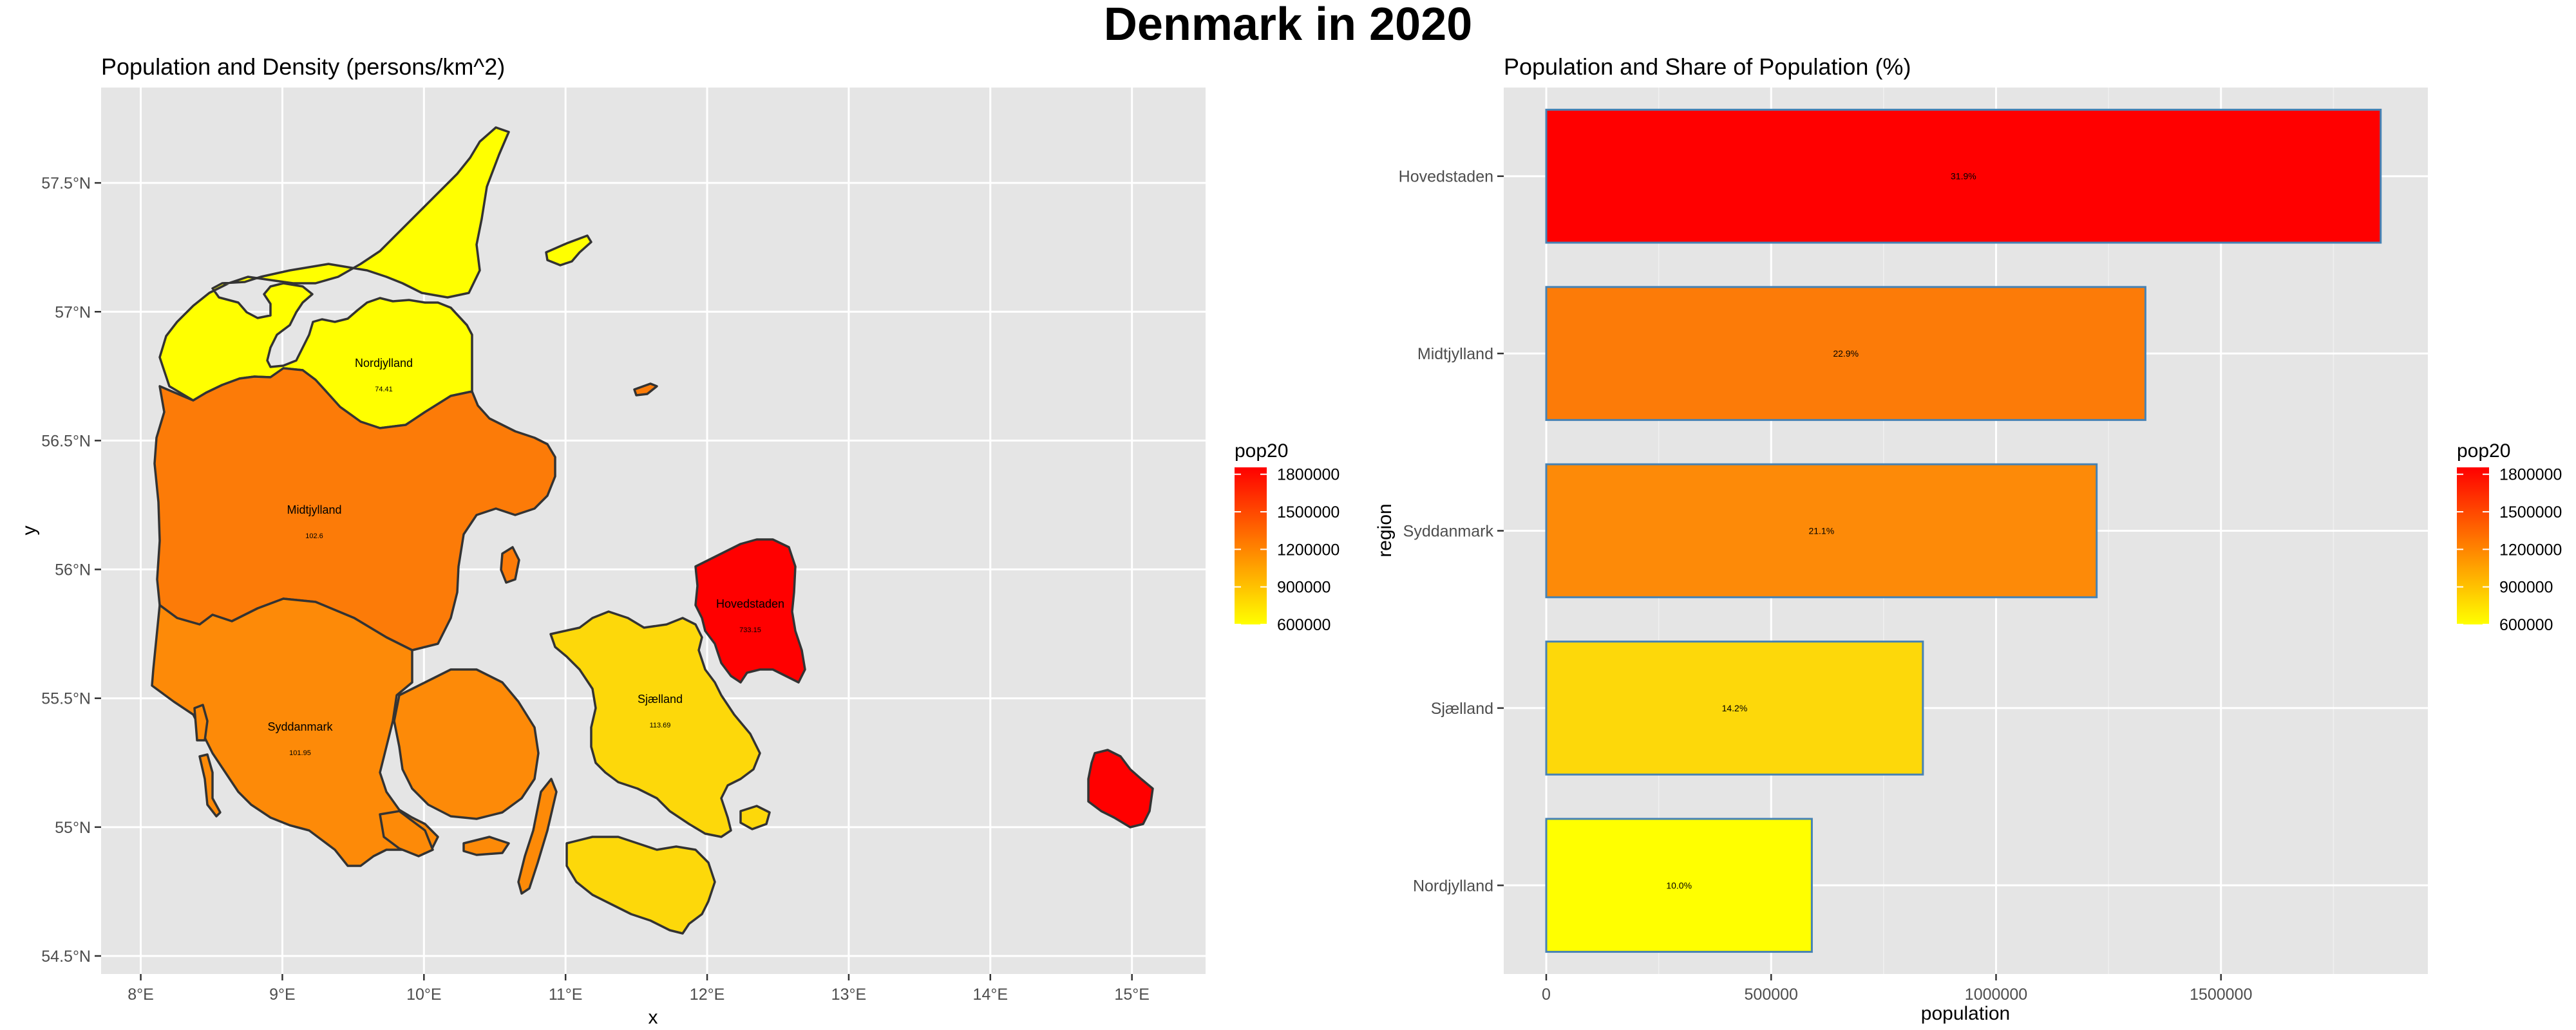 The height and width of the screenshot is (1030, 2576). Describe the element at coordinates (645, 389) in the screenshot. I see `region-midtjylland-anholt` at that location.